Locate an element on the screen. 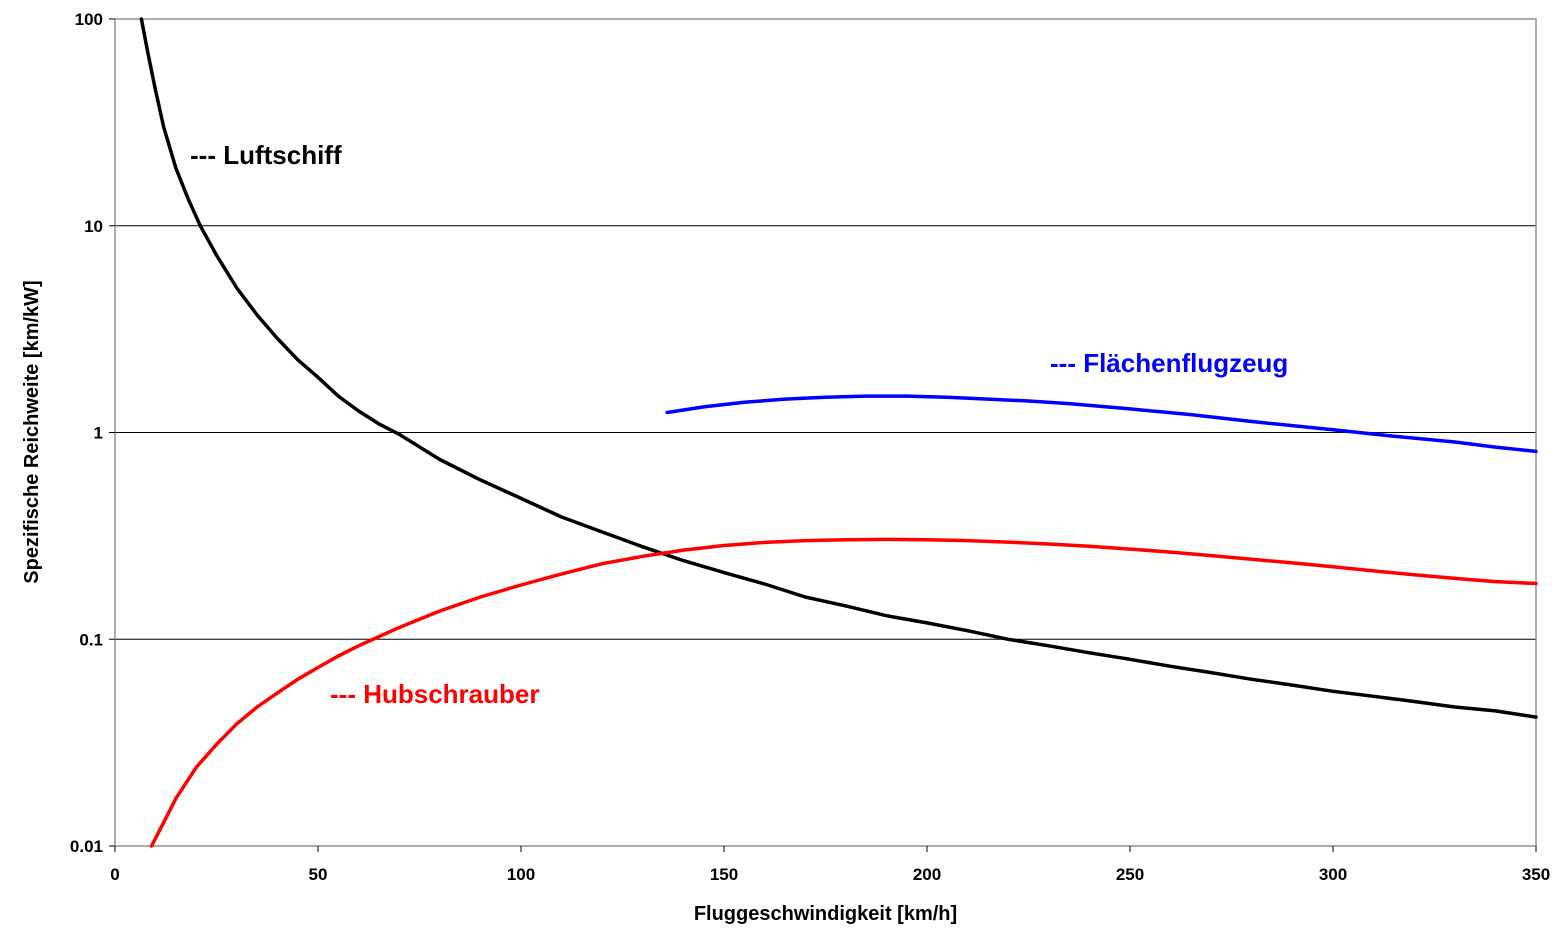 Image resolution: width=1560 pixels, height=937 pixels. y-tick-label: 0.1 is located at coordinates (91, 639).